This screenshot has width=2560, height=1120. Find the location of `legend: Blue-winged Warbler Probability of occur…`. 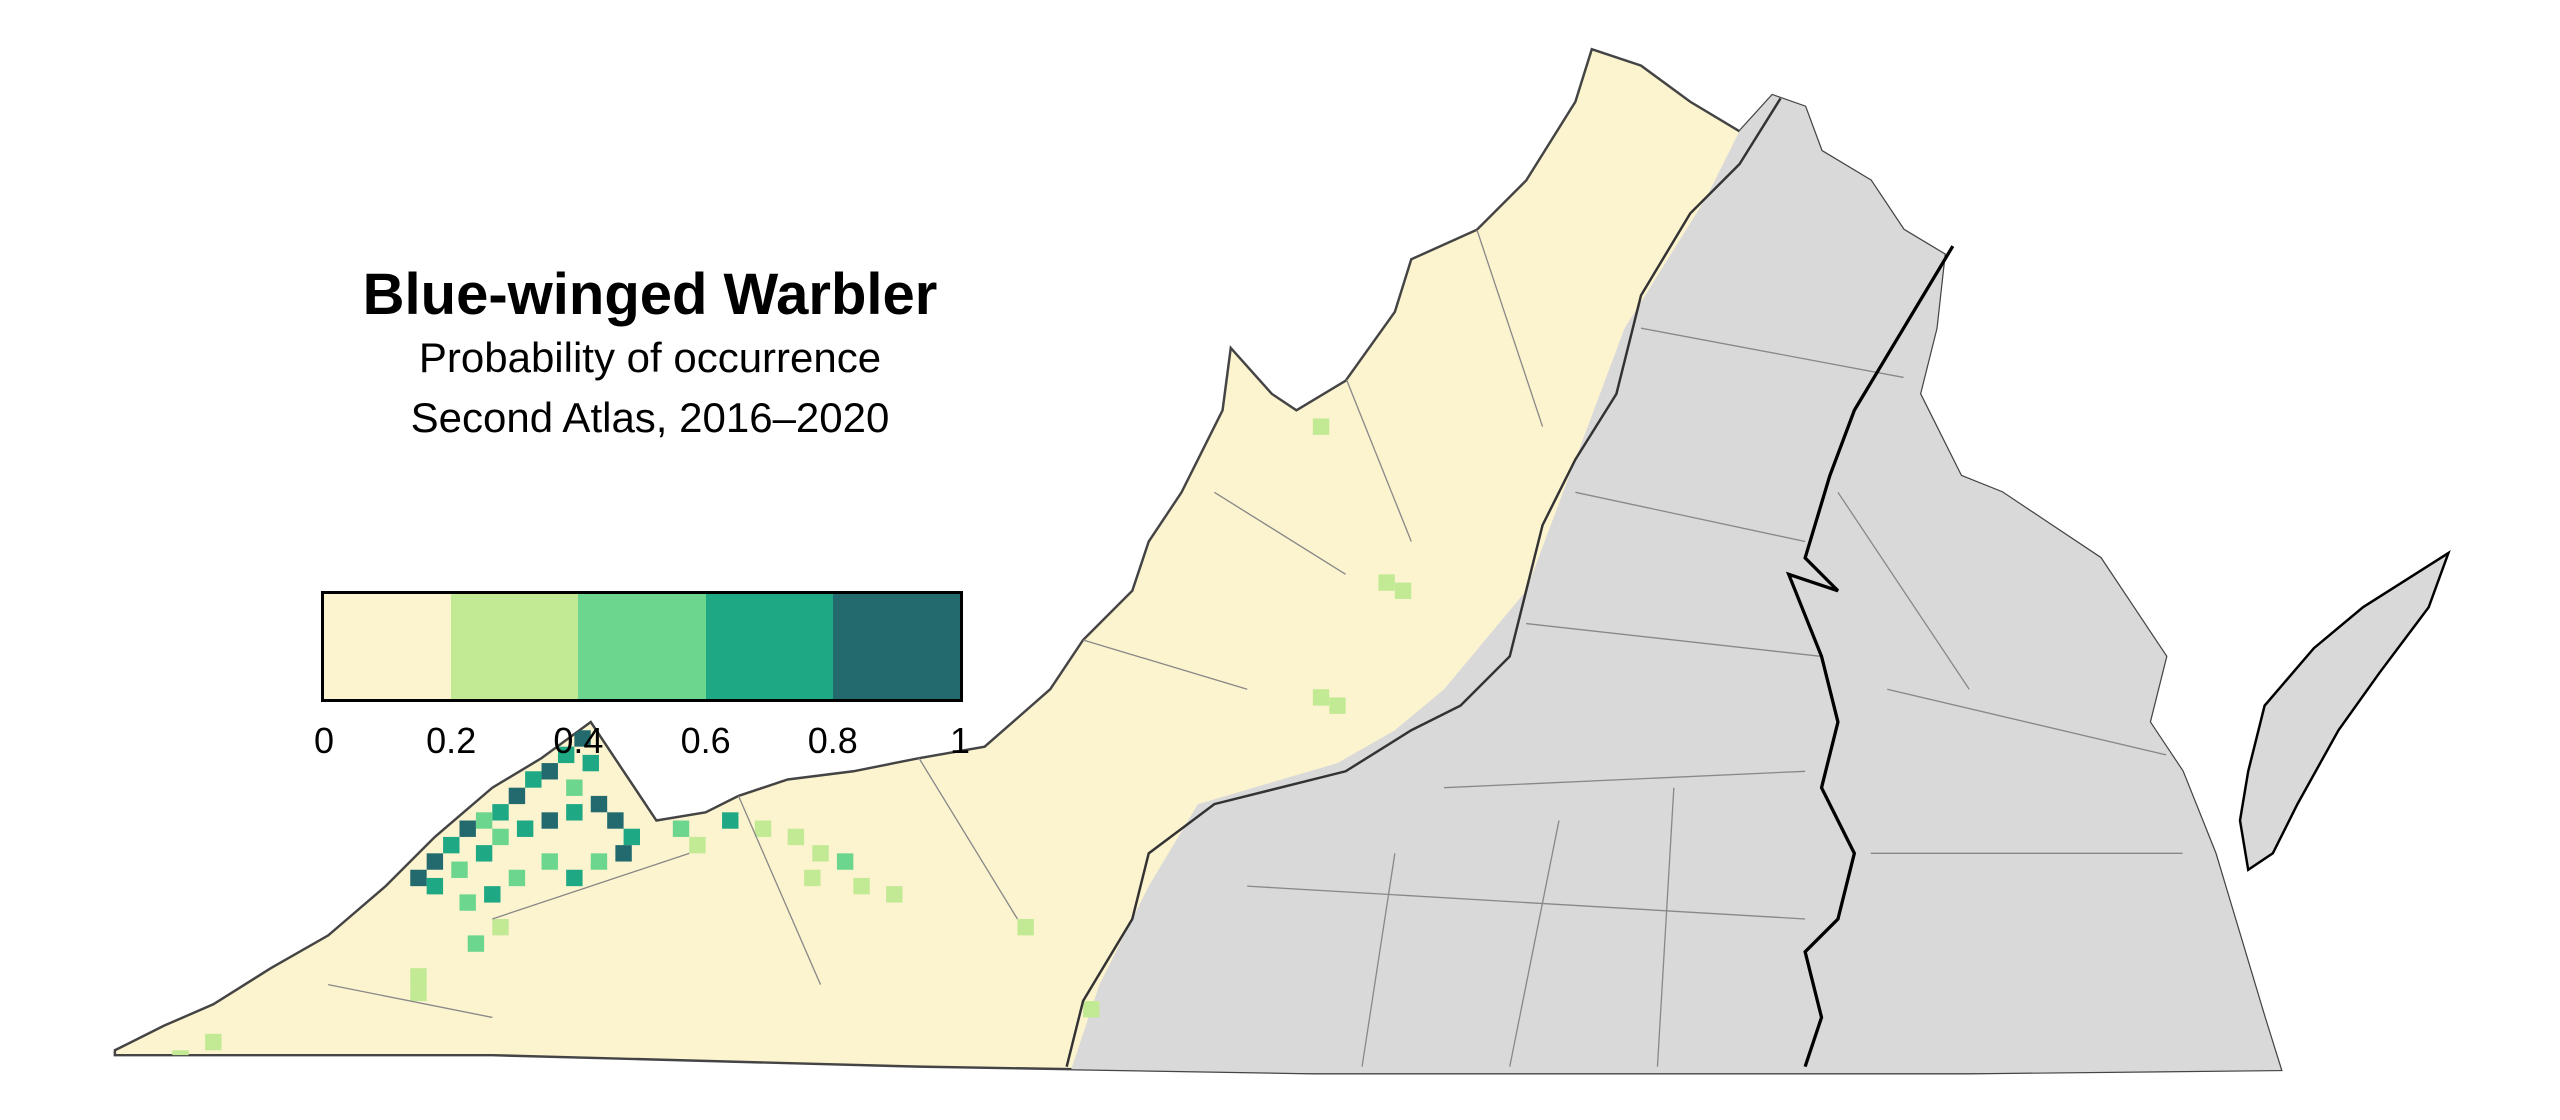

legend: Blue-winged Warbler Probability of occur… is located at coordinates (650, 511).